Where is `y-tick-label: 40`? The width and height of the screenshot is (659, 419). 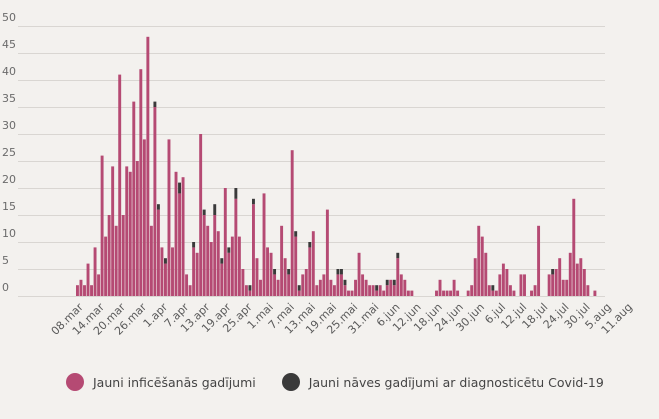
y-tick-label: 40 is located at coordinates (9, 71).